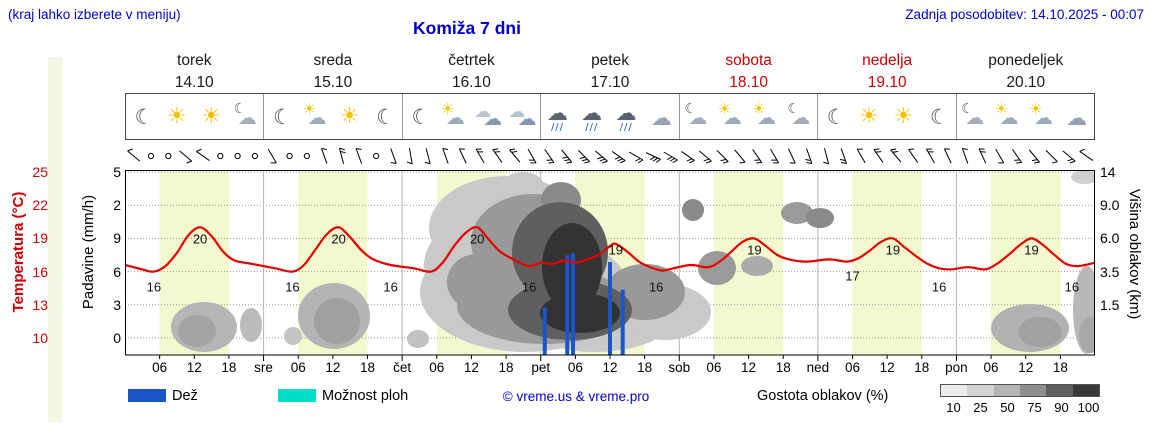  I want to click on day-name: torek, so click(194, 60).